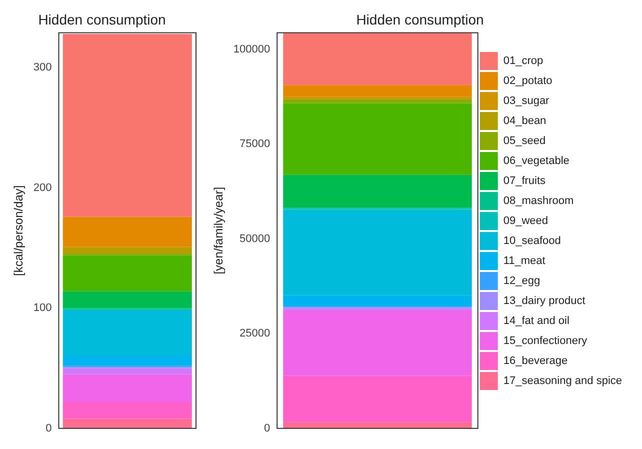 Image resolution: width=642 pixels, height=449 pixels. What do you see at coordinates (532, 241) in the screenshot?
I see `legend-label: 10_seafood` at bounding box center [532, 241].